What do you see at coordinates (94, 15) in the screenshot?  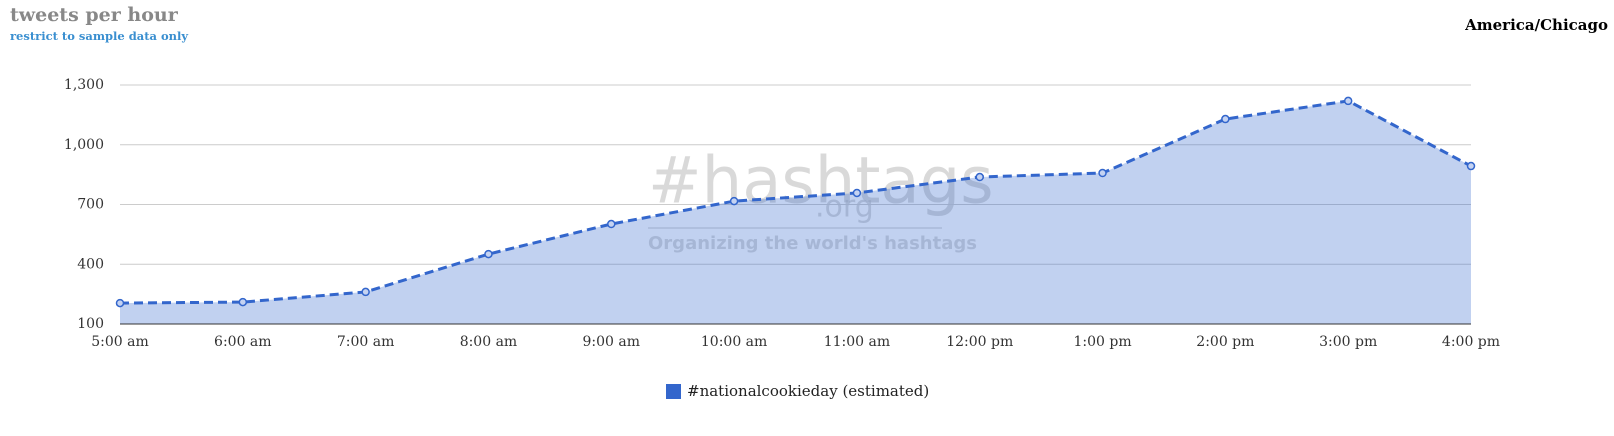 I see `chart-title: tweets per hour` at bounding box center [94, 15].